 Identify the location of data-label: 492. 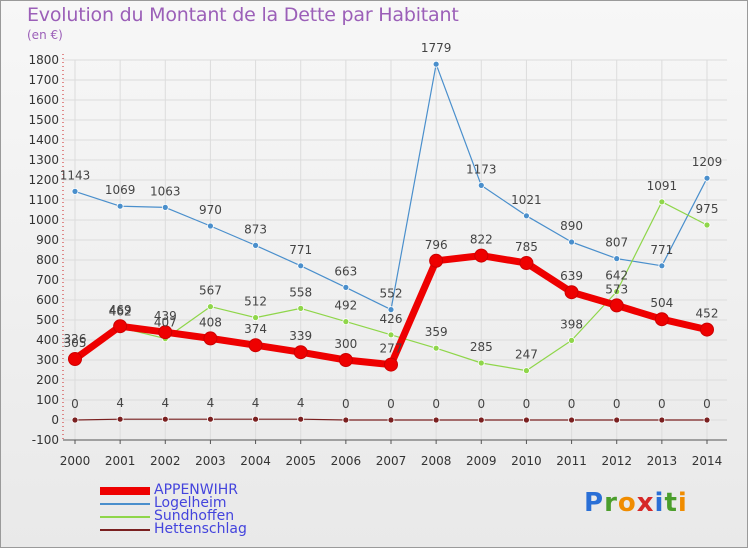
(345, 306).